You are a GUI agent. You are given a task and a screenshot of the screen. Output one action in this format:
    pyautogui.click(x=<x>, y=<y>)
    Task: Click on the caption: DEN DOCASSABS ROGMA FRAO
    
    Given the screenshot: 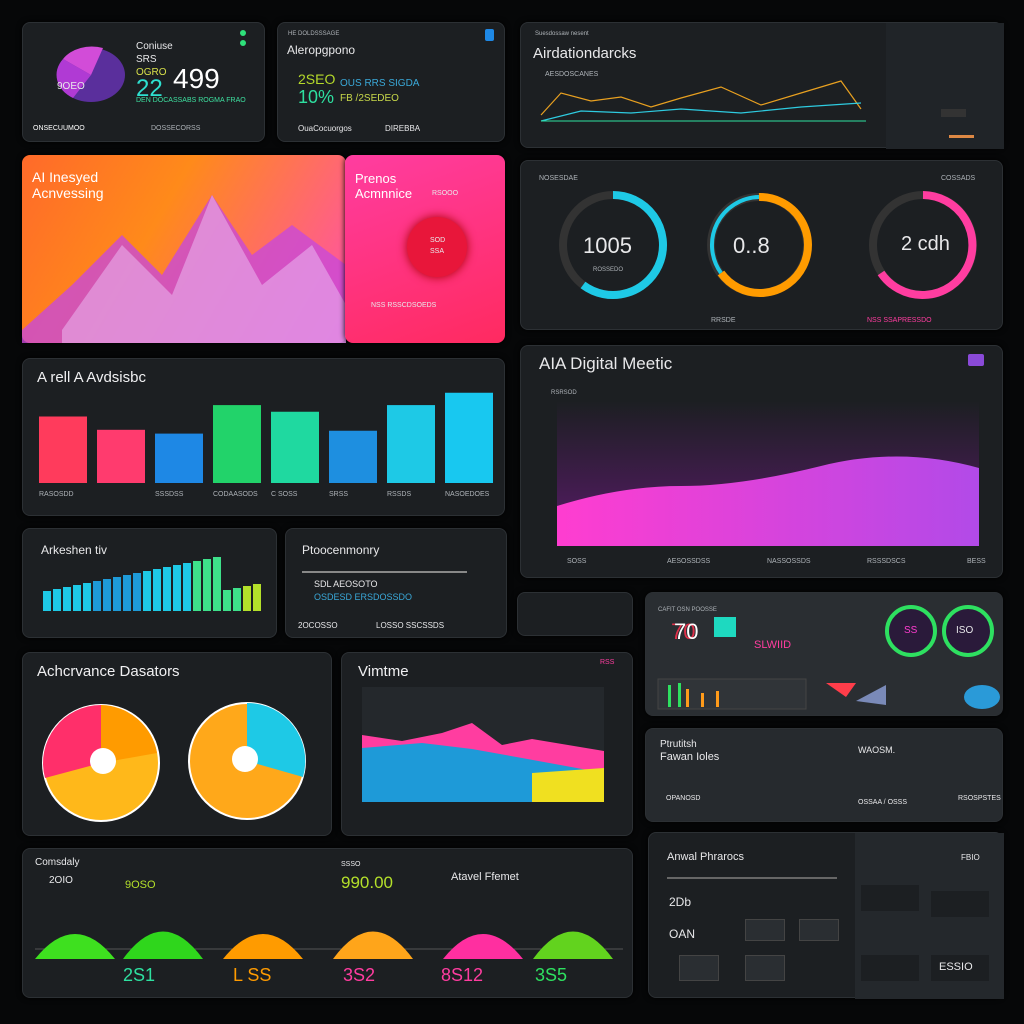 What is the action you would take?
    pyautogui.click(x=191, y=100)
    